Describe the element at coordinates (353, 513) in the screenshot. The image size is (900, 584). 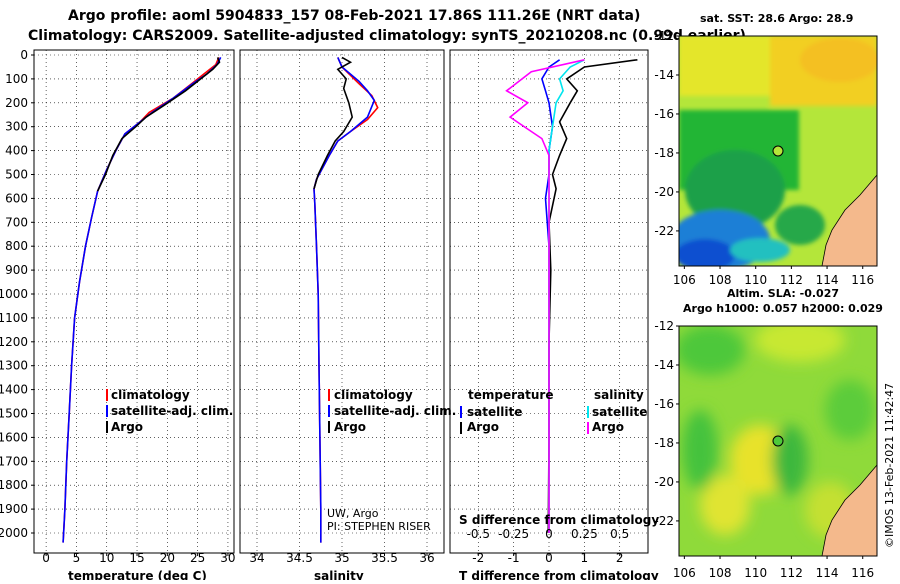
I see `salinity-annotation-1: UW, Argo` at that location.